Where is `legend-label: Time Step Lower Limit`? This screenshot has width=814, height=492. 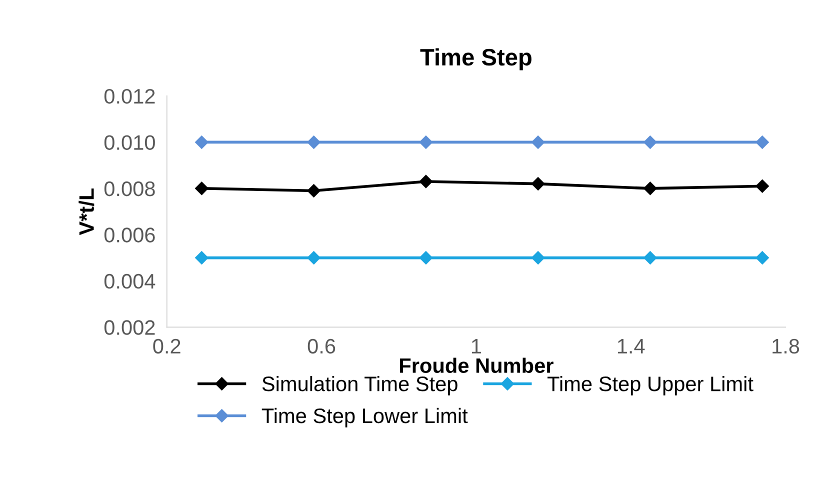
legend-label: Time Step Lower Limit is located at coordinates (365, 418).